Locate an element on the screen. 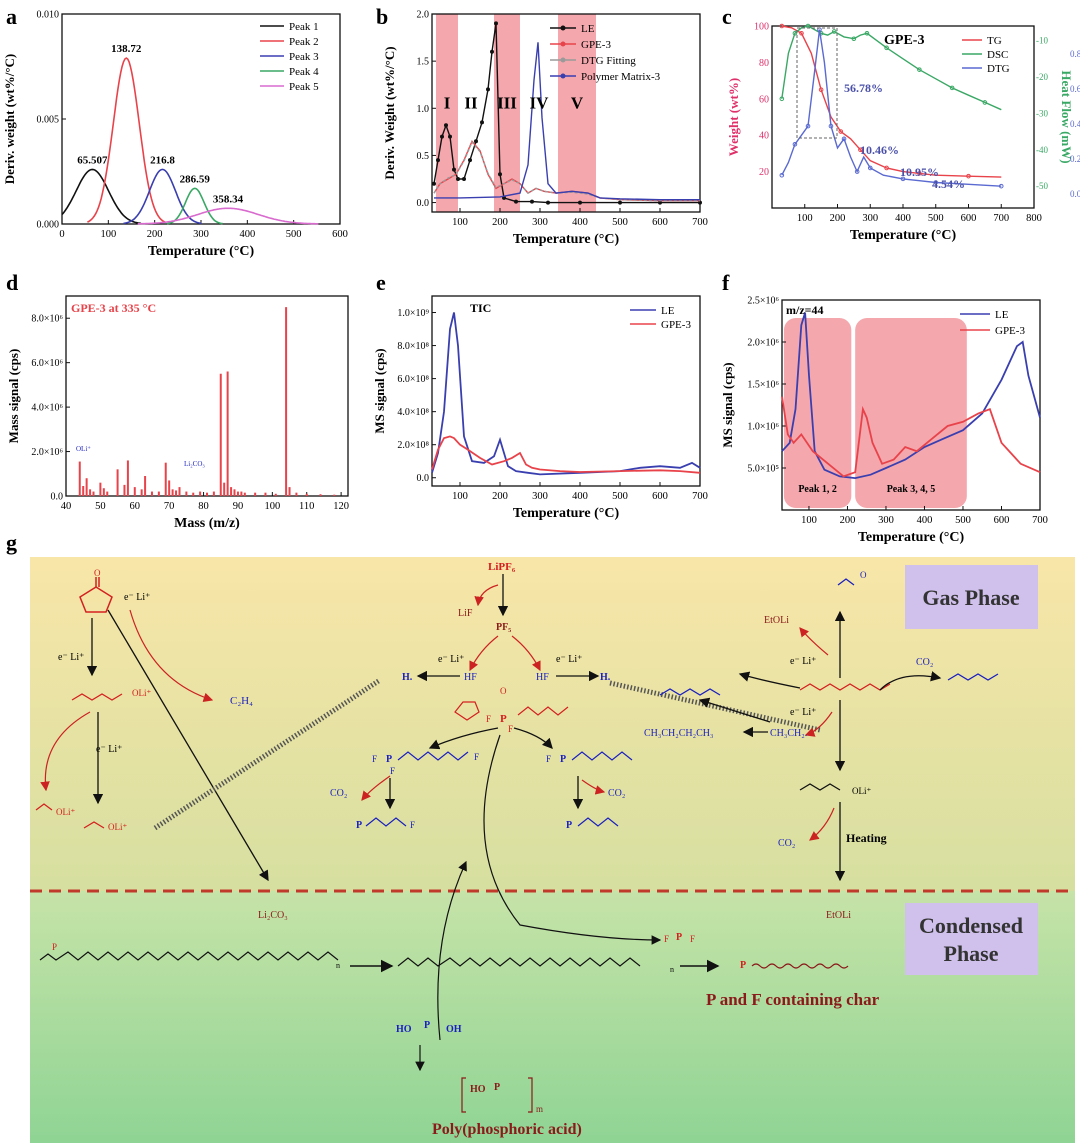  y-tick-label-a: 0.010 is located at coordinates (48, 15).